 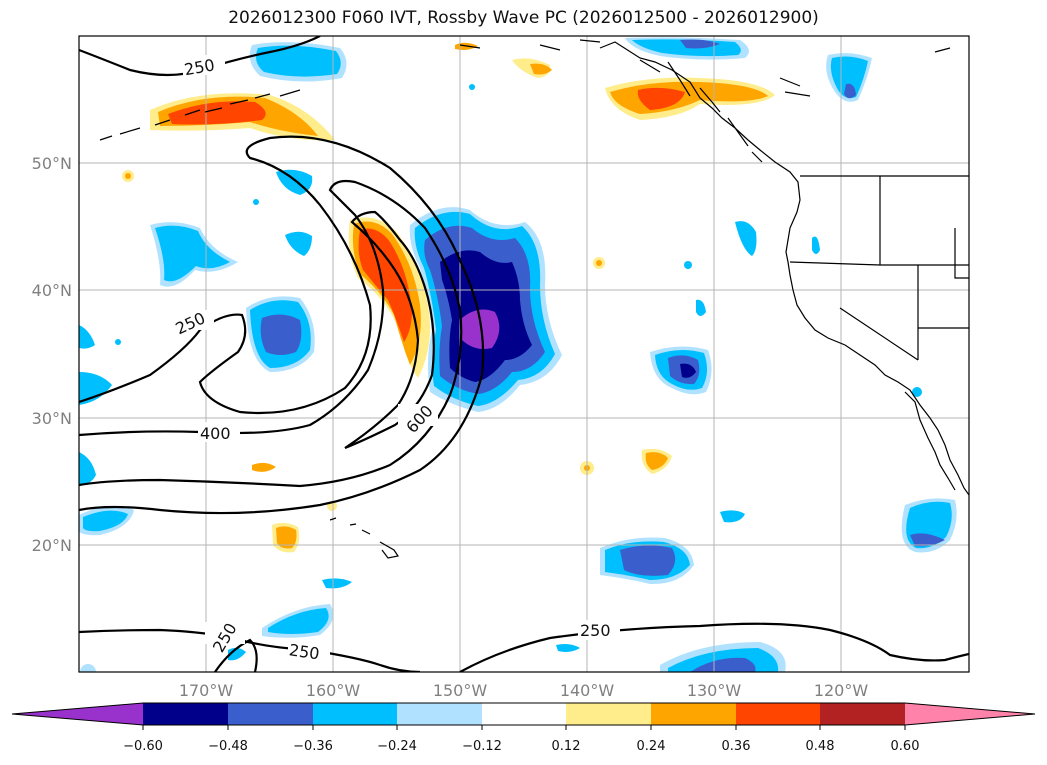 I want to click on contour-250-southeast, so click(x=714, y=647).